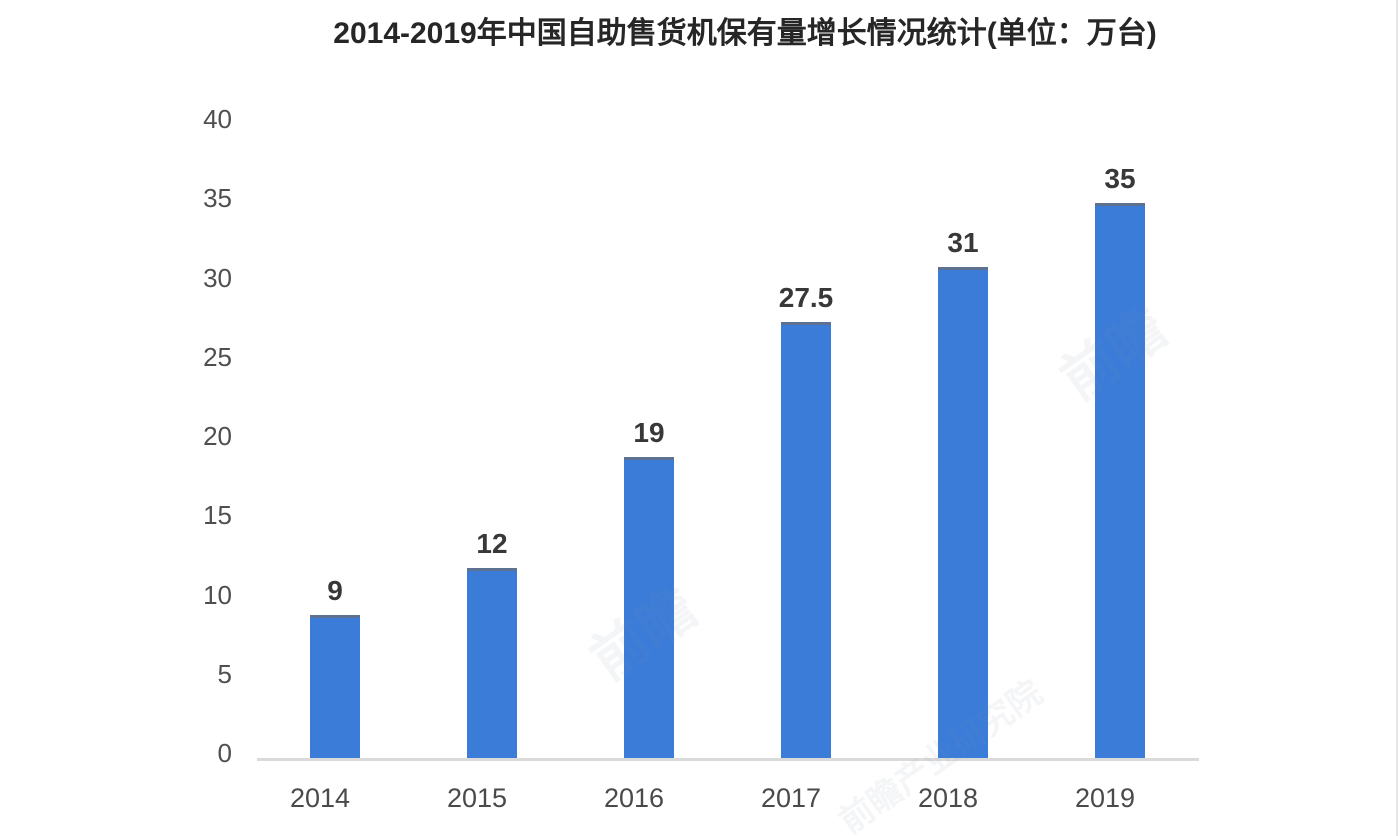 Image resolution: width=1400 pixels, height=836 pixels. Describe the element at coordinates (224, 753) in the screenshot. I see `y-tick-label: 0` at that location.